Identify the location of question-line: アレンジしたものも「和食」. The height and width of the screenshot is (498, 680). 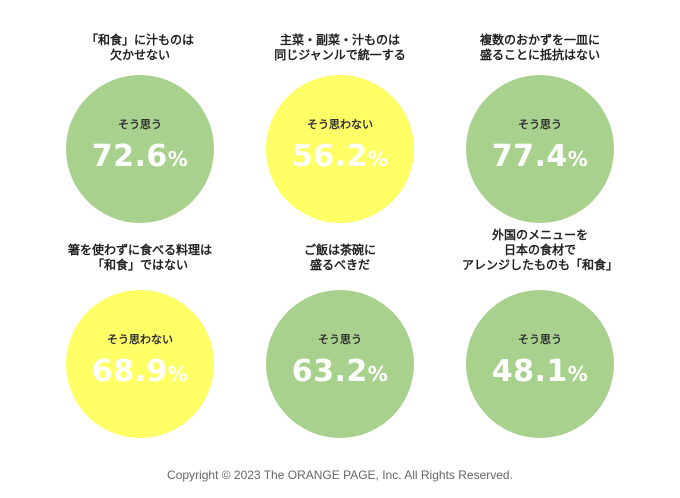
(539, 265).